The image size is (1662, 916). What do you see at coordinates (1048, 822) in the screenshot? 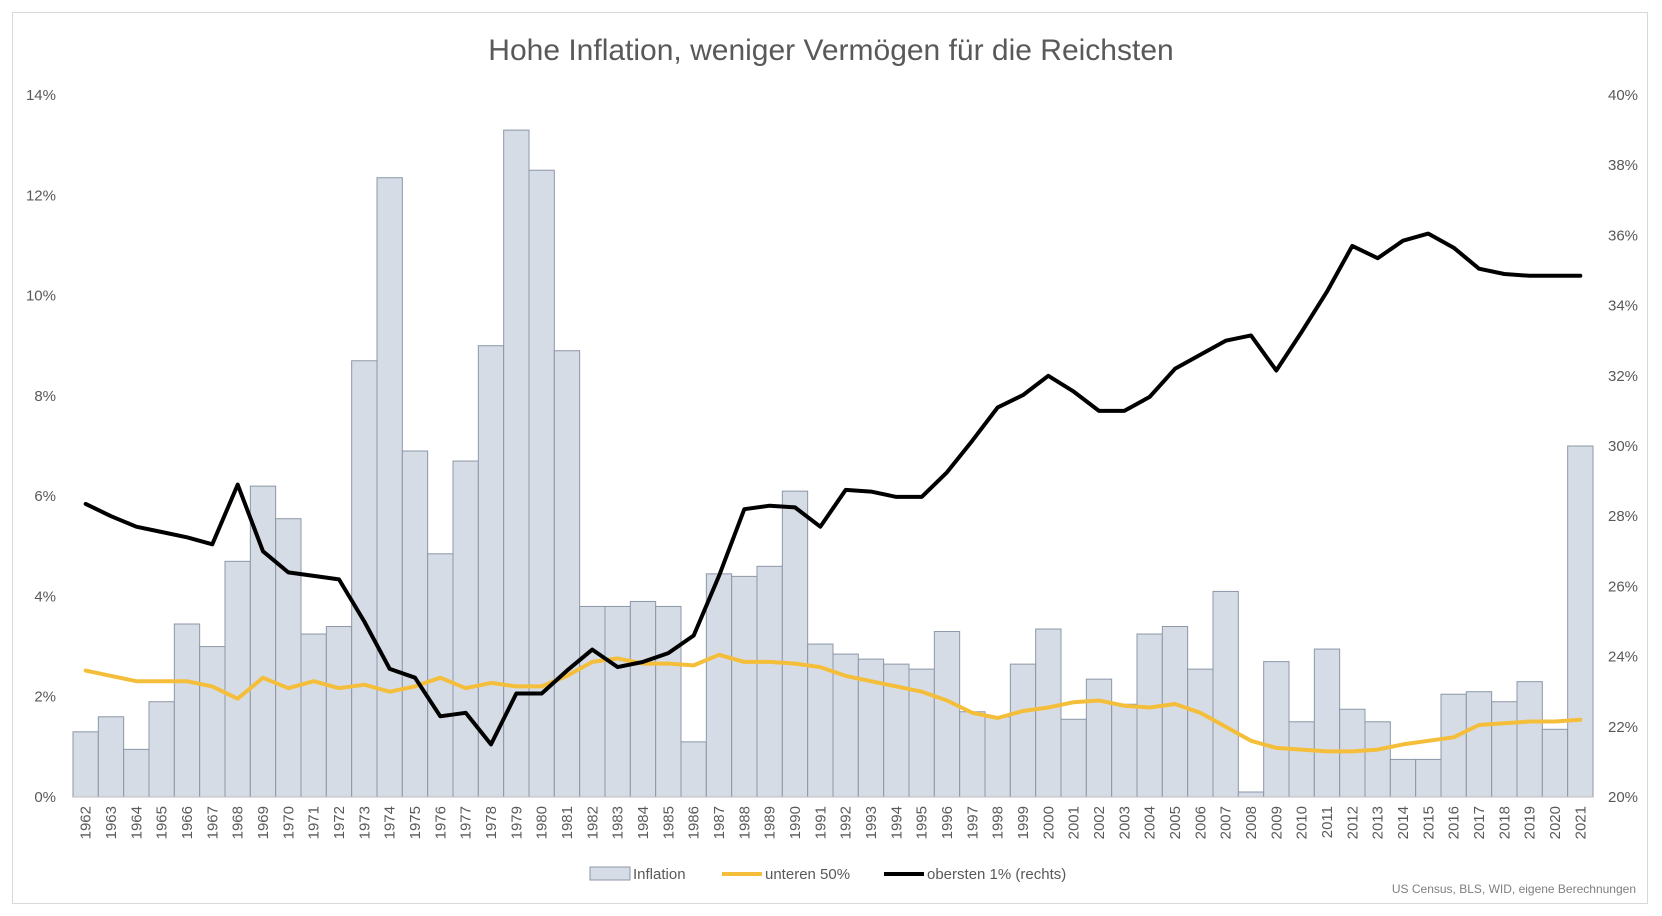
I see `x-tick-label: 2000` at bounding box center [1048, 822].